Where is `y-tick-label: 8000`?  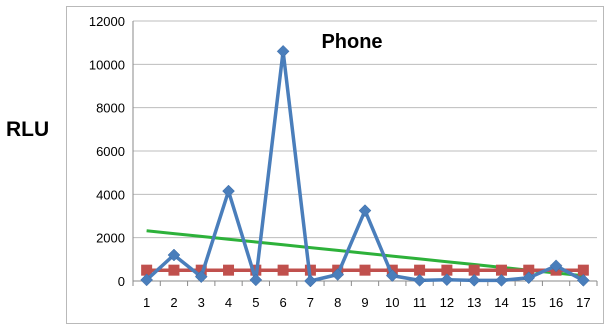 y-tick-label: 8000 is located at coordinates (110, 108).